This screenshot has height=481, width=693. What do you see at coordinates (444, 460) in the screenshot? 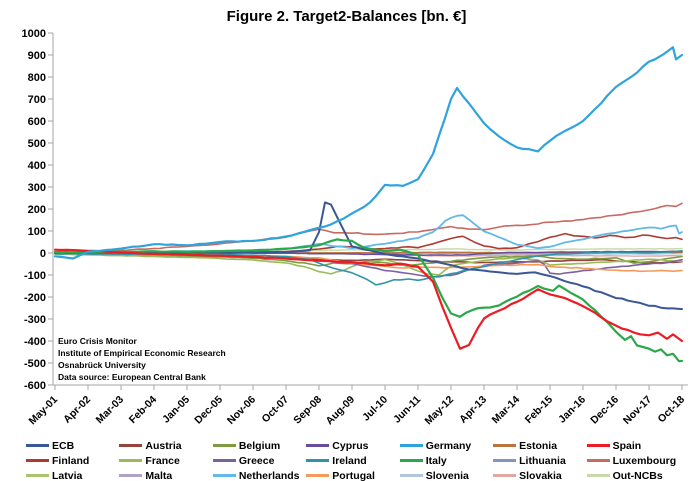
I see `legend-item-italy: Italy` at bounding box center [444, 460].